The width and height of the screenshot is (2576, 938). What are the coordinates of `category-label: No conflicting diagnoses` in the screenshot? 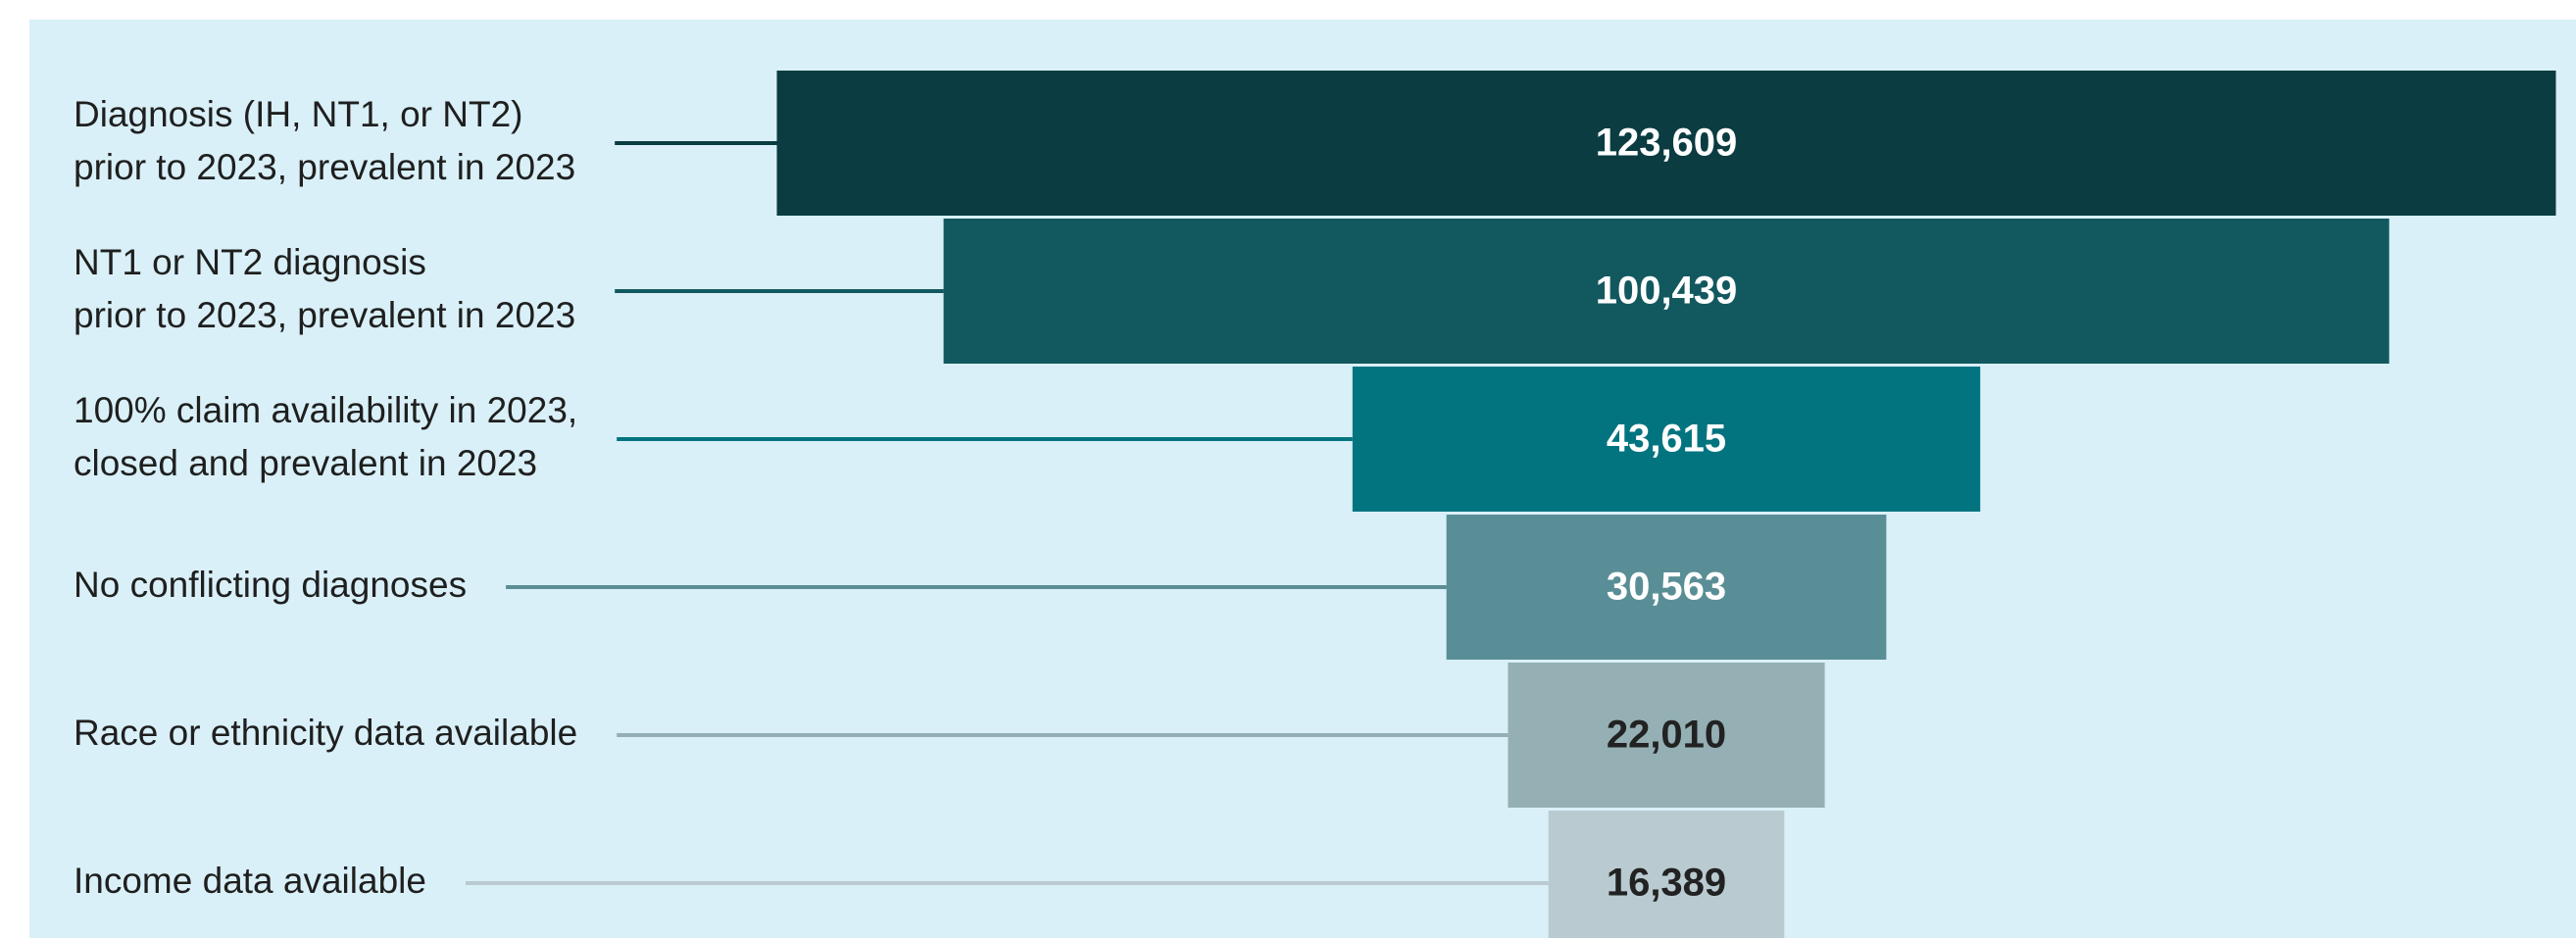 It's located at (270, 585).